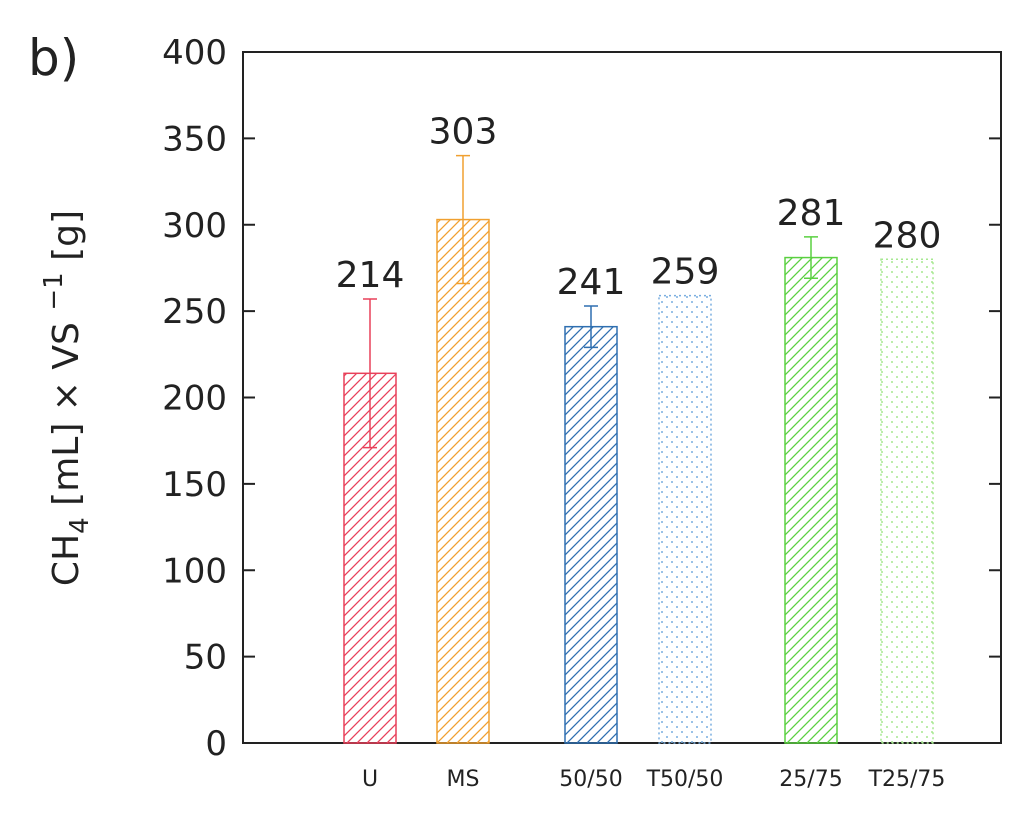 This screenshot has width=1024, height=822. What do you see at coordinates (907, 779) in the screenshot?
I see `x-tick-label: T25/75` at bounding box center [907, 779].